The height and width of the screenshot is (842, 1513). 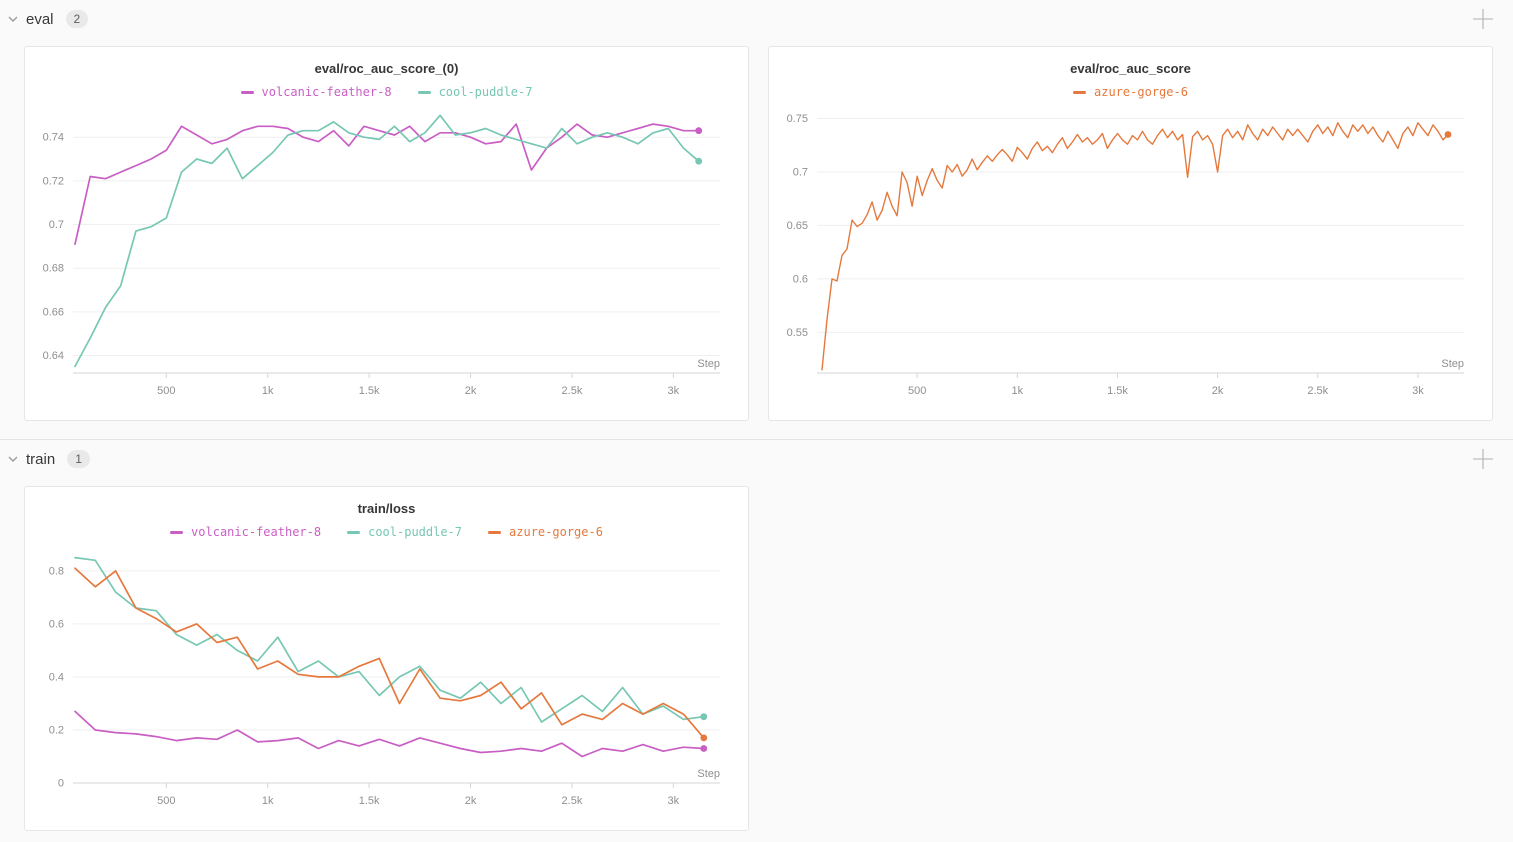 What do you see at coordinates (386, 68) in the screenshot?
I see `chart-title: eval/roc_auc_score_(0)` at bounding box center [386, 68].